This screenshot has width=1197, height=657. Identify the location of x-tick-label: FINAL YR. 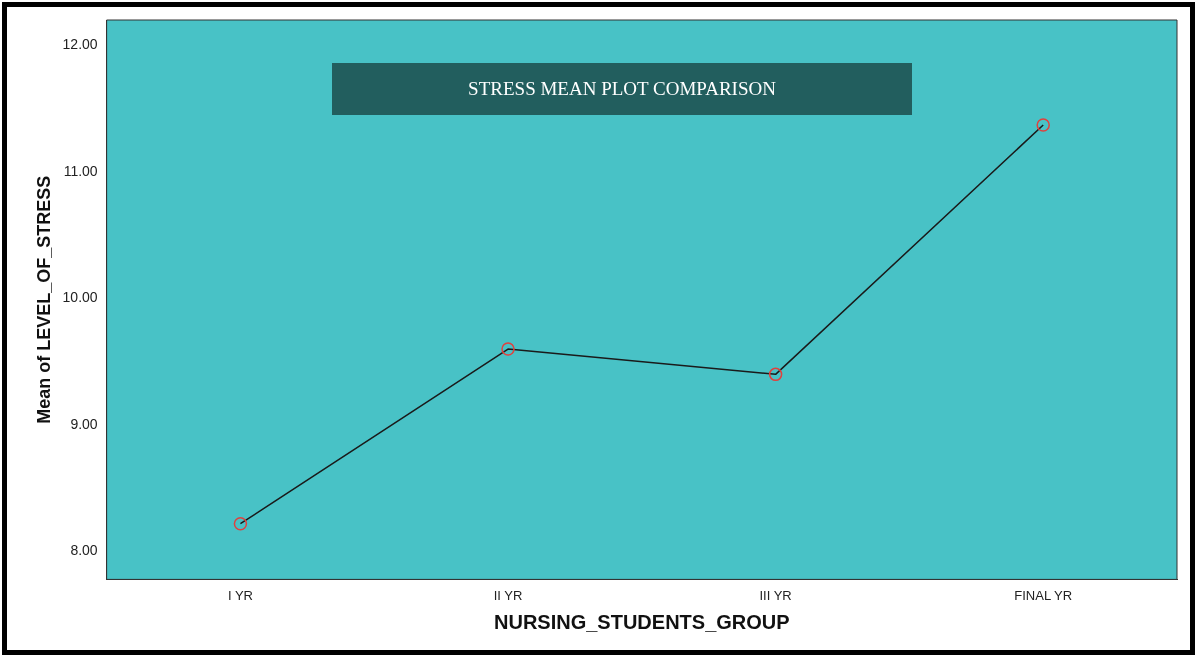
(1043, 595).